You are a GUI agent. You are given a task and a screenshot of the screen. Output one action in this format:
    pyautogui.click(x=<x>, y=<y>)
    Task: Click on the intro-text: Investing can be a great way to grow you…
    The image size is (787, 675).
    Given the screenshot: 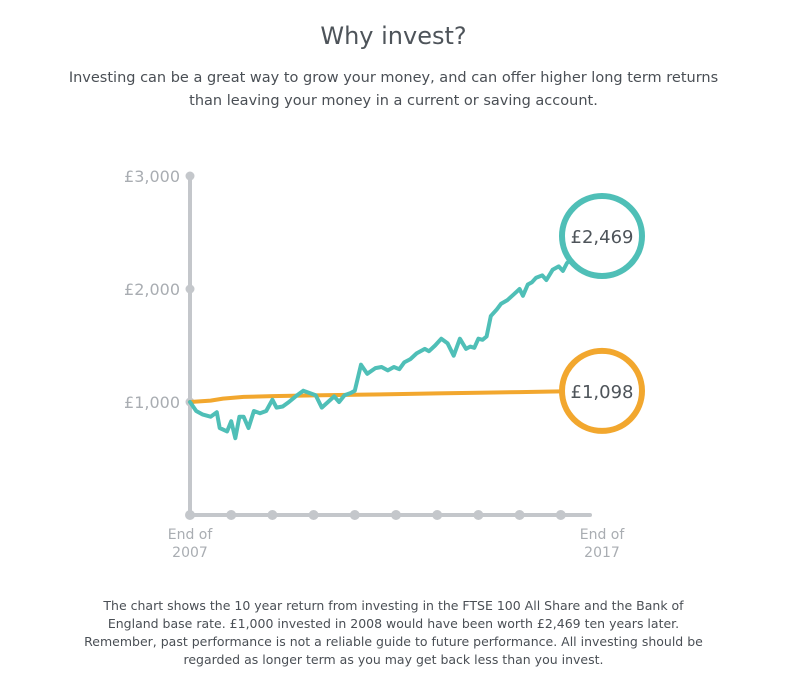 What is the action you would take?
    pyautogui.click(x=393, y=89)
    